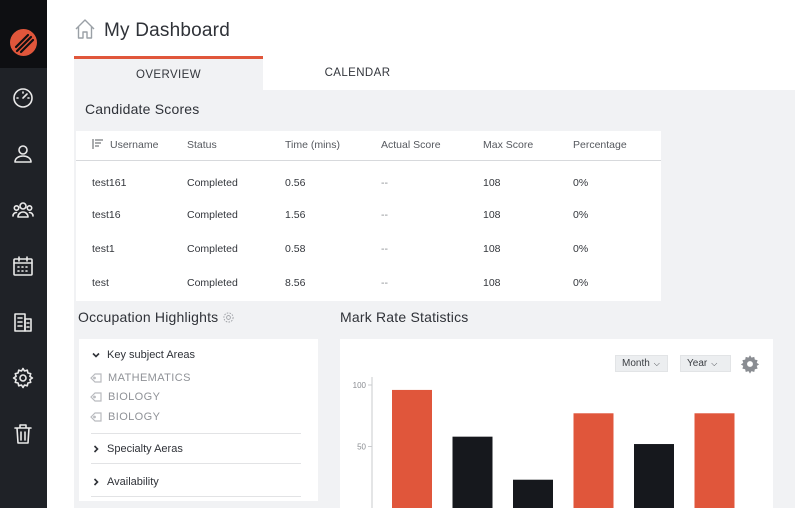 The height and width of the screenshot is (508, 795). What do you see at coordinates (295, 283) in the screenshot?
I see `cell-time: 8.56` at bounding box center [295, 283].